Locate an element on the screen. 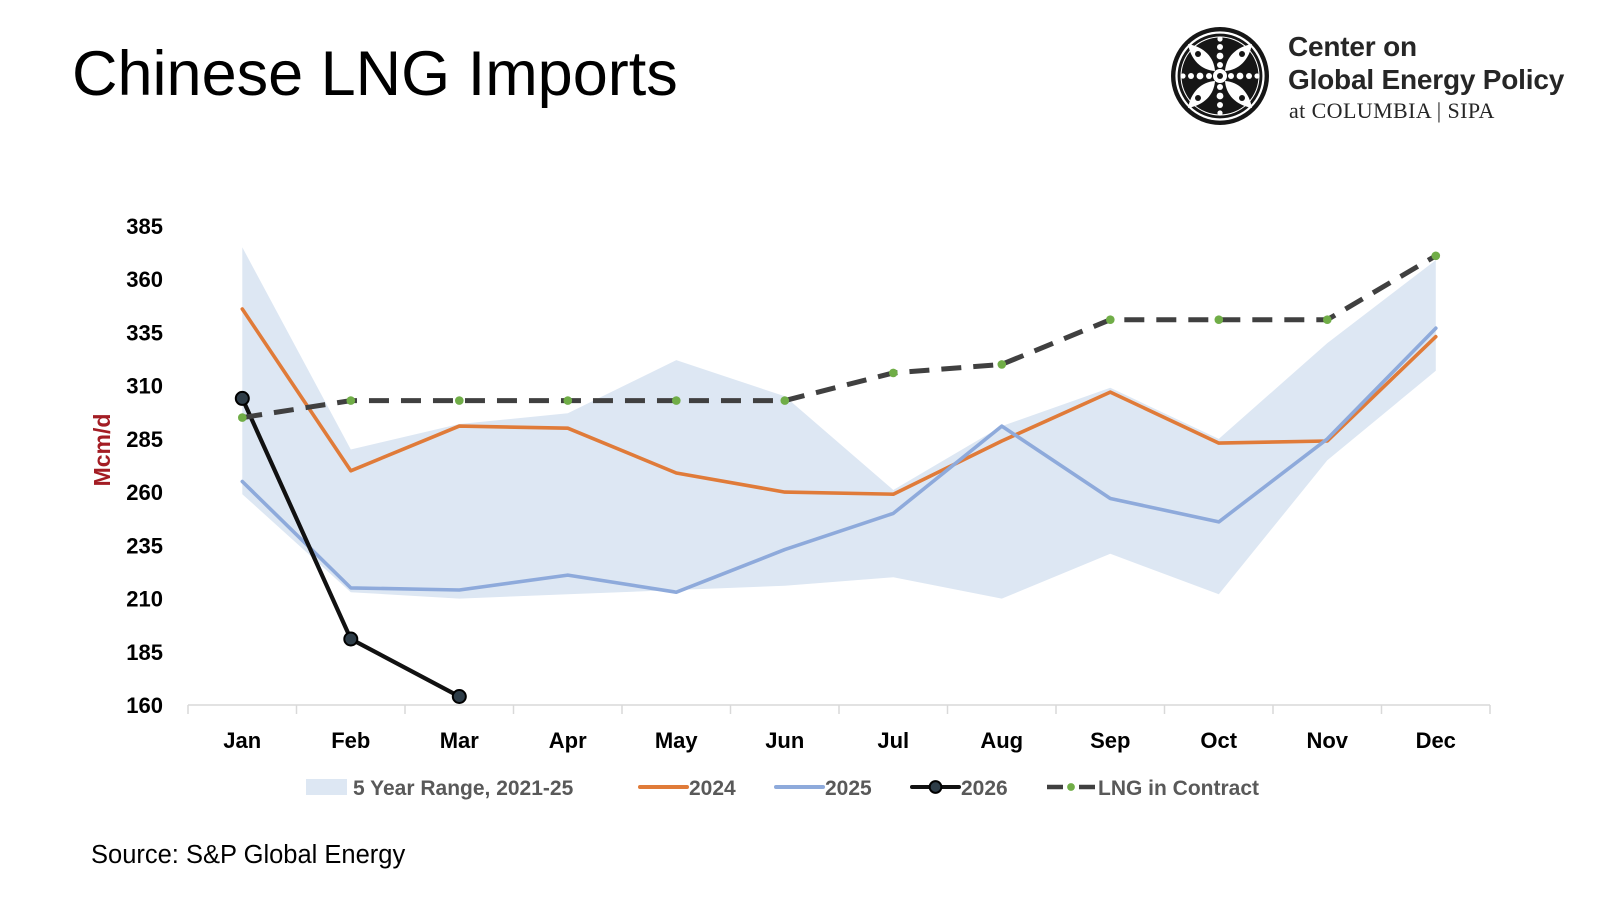  y-tick-label: 310 is located at coordinates (144, 386).